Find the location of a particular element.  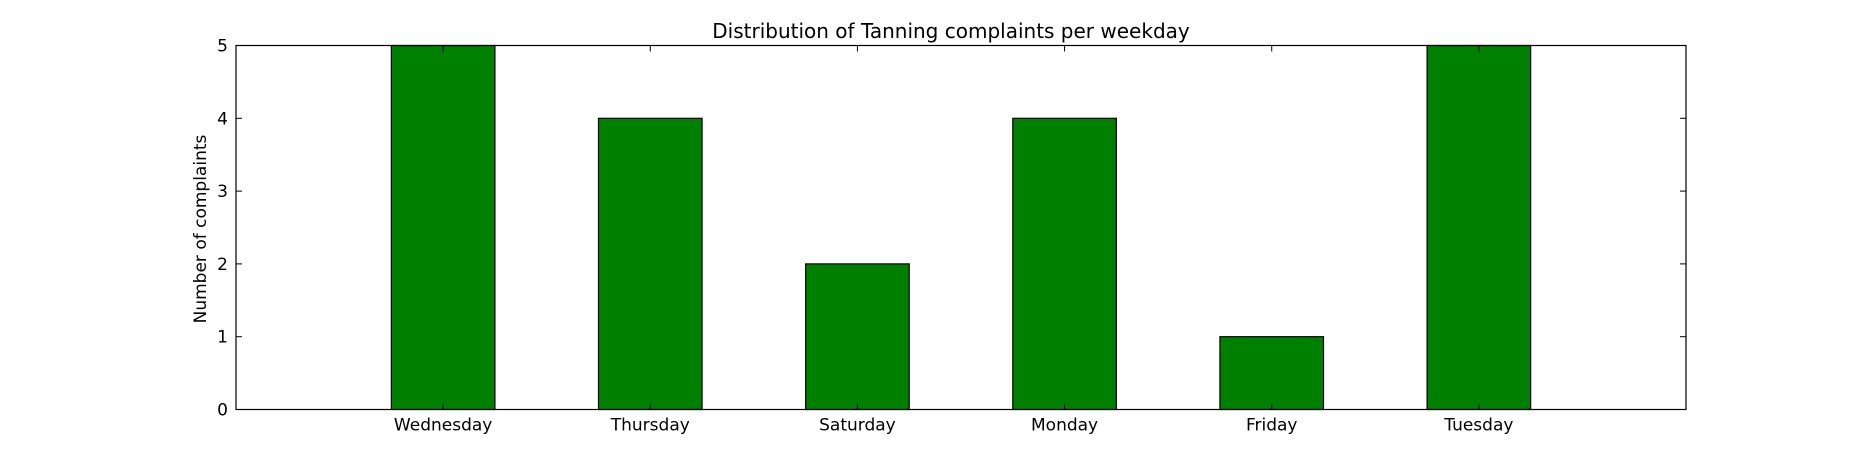

x-tick-label: Thursday is located at coordinates (650, 426).